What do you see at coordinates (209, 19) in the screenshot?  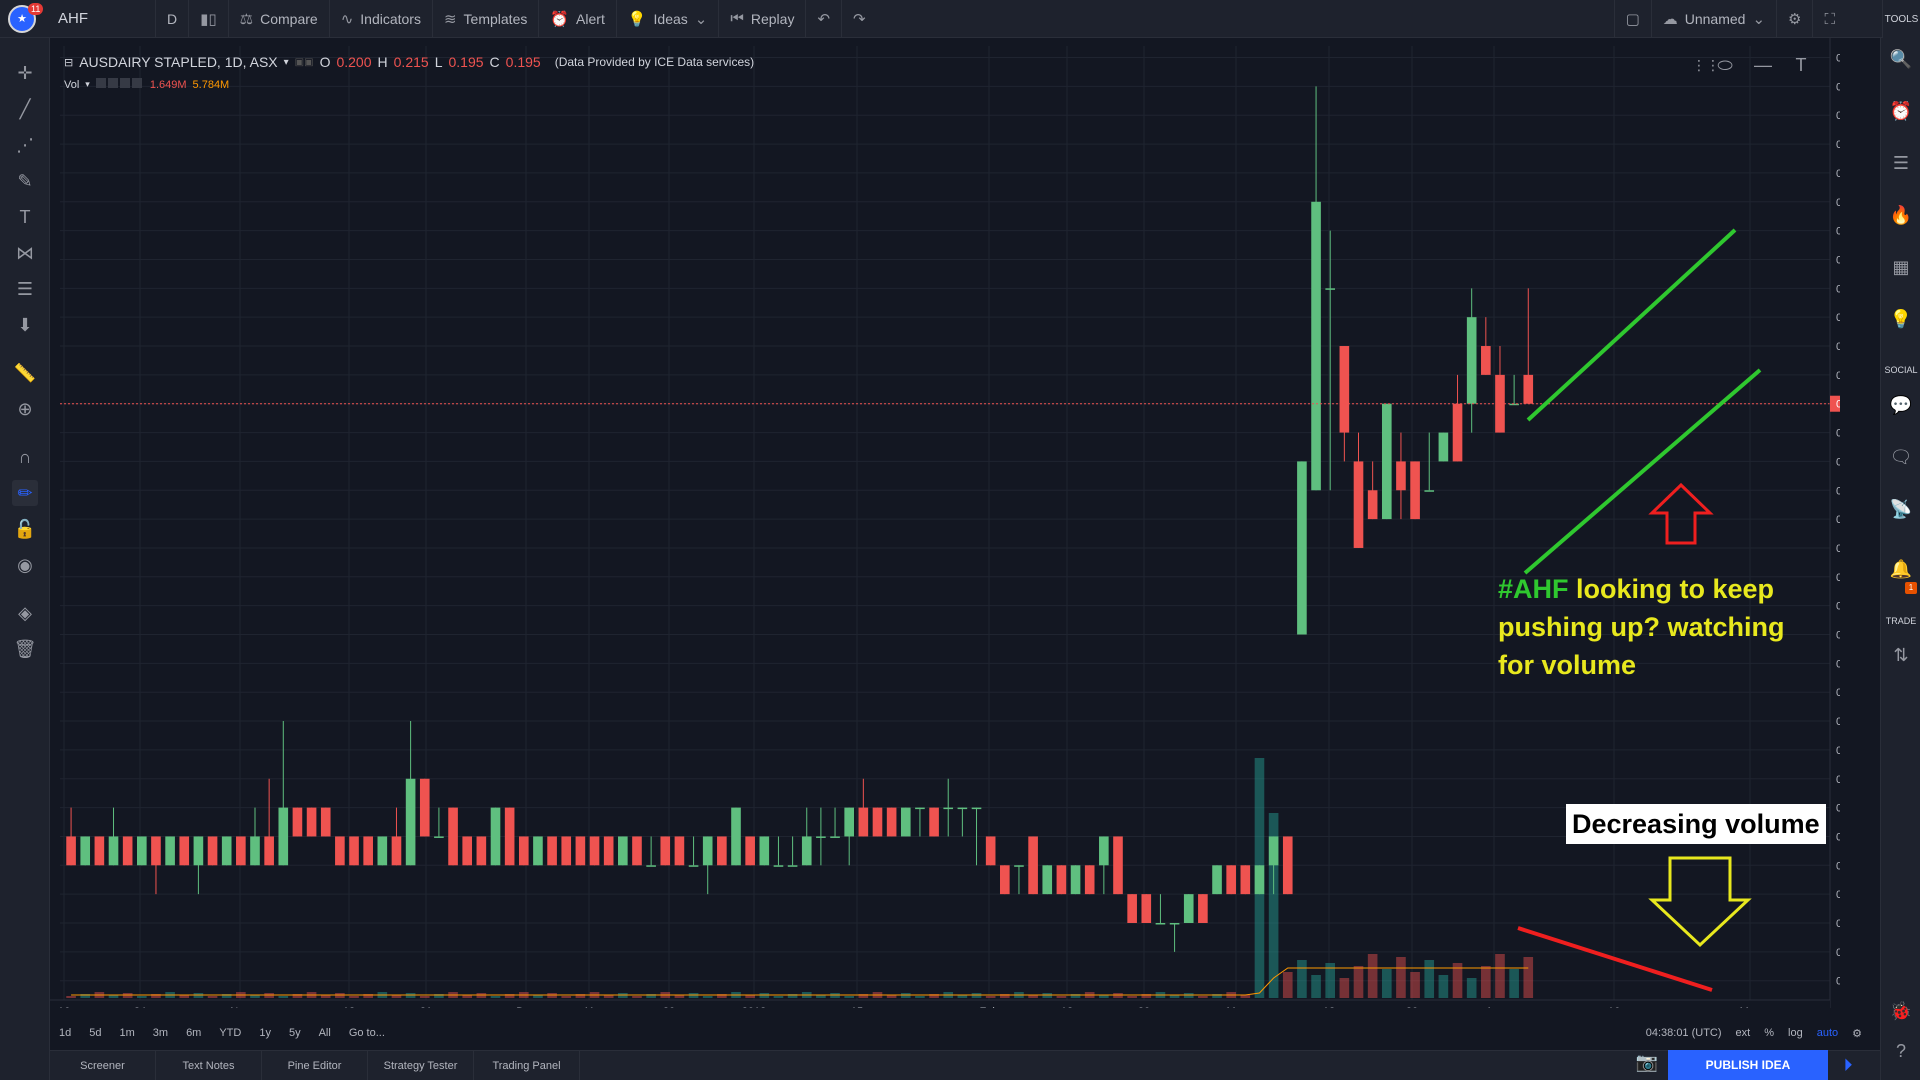 I see `chart-style-button: ▮▯` at bounding box center [209, 19].